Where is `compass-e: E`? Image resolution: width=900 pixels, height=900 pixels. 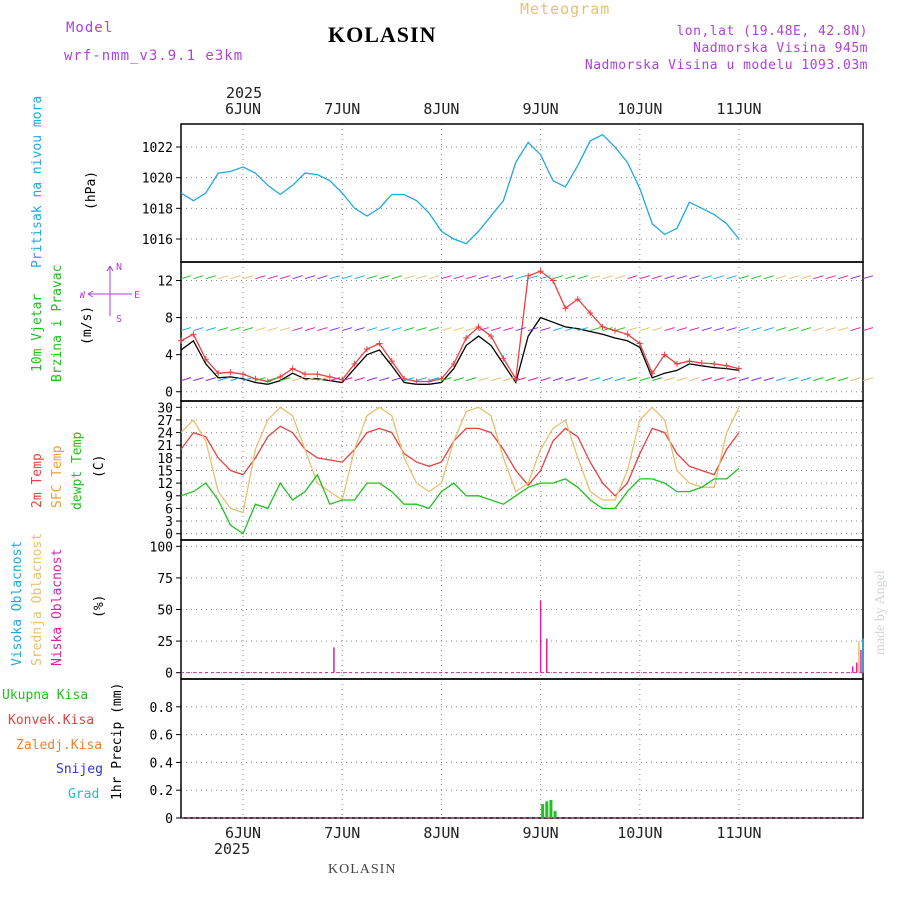 compass-e: E is located at coordinates (137, 295).